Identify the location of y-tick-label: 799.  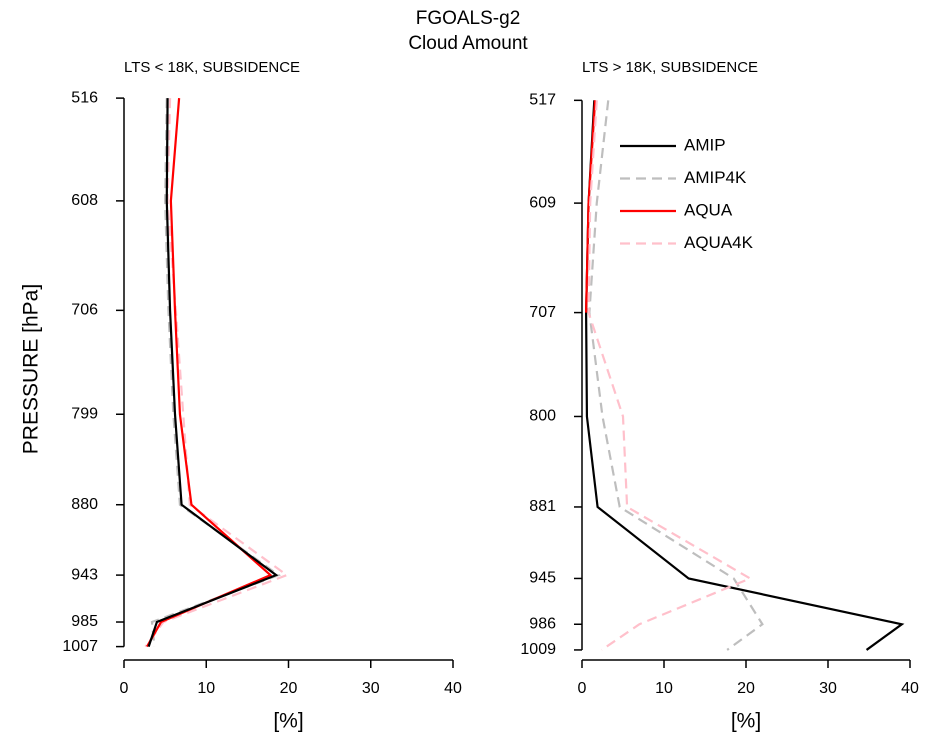
(84, 413).